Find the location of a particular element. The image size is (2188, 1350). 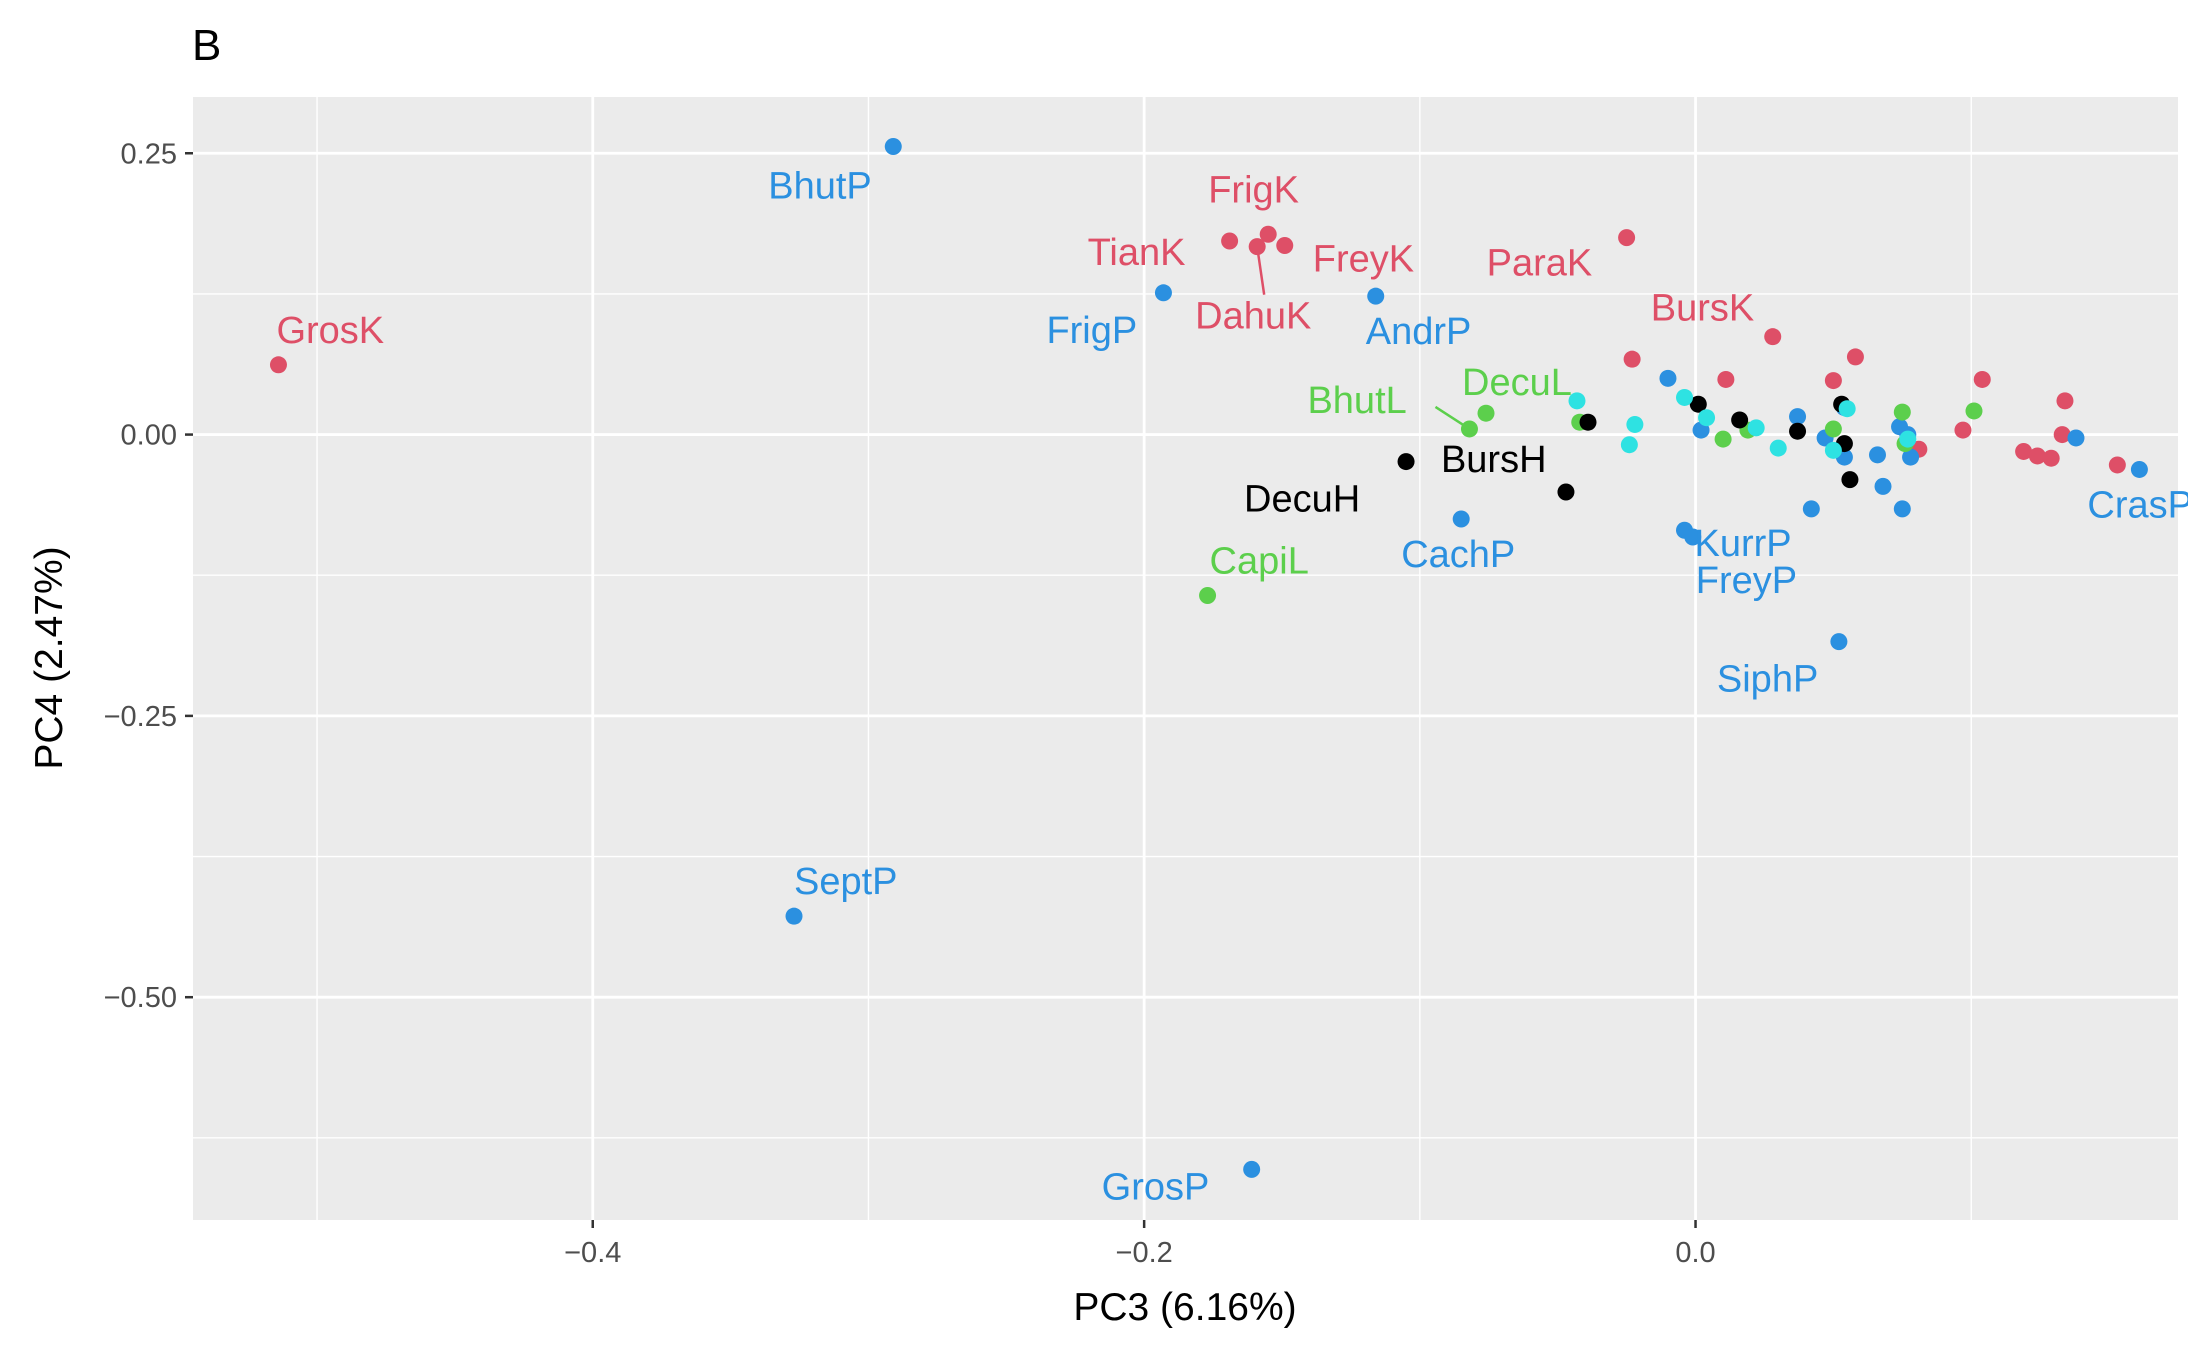

data-point-andrp is located at coordinates (1376, 296).